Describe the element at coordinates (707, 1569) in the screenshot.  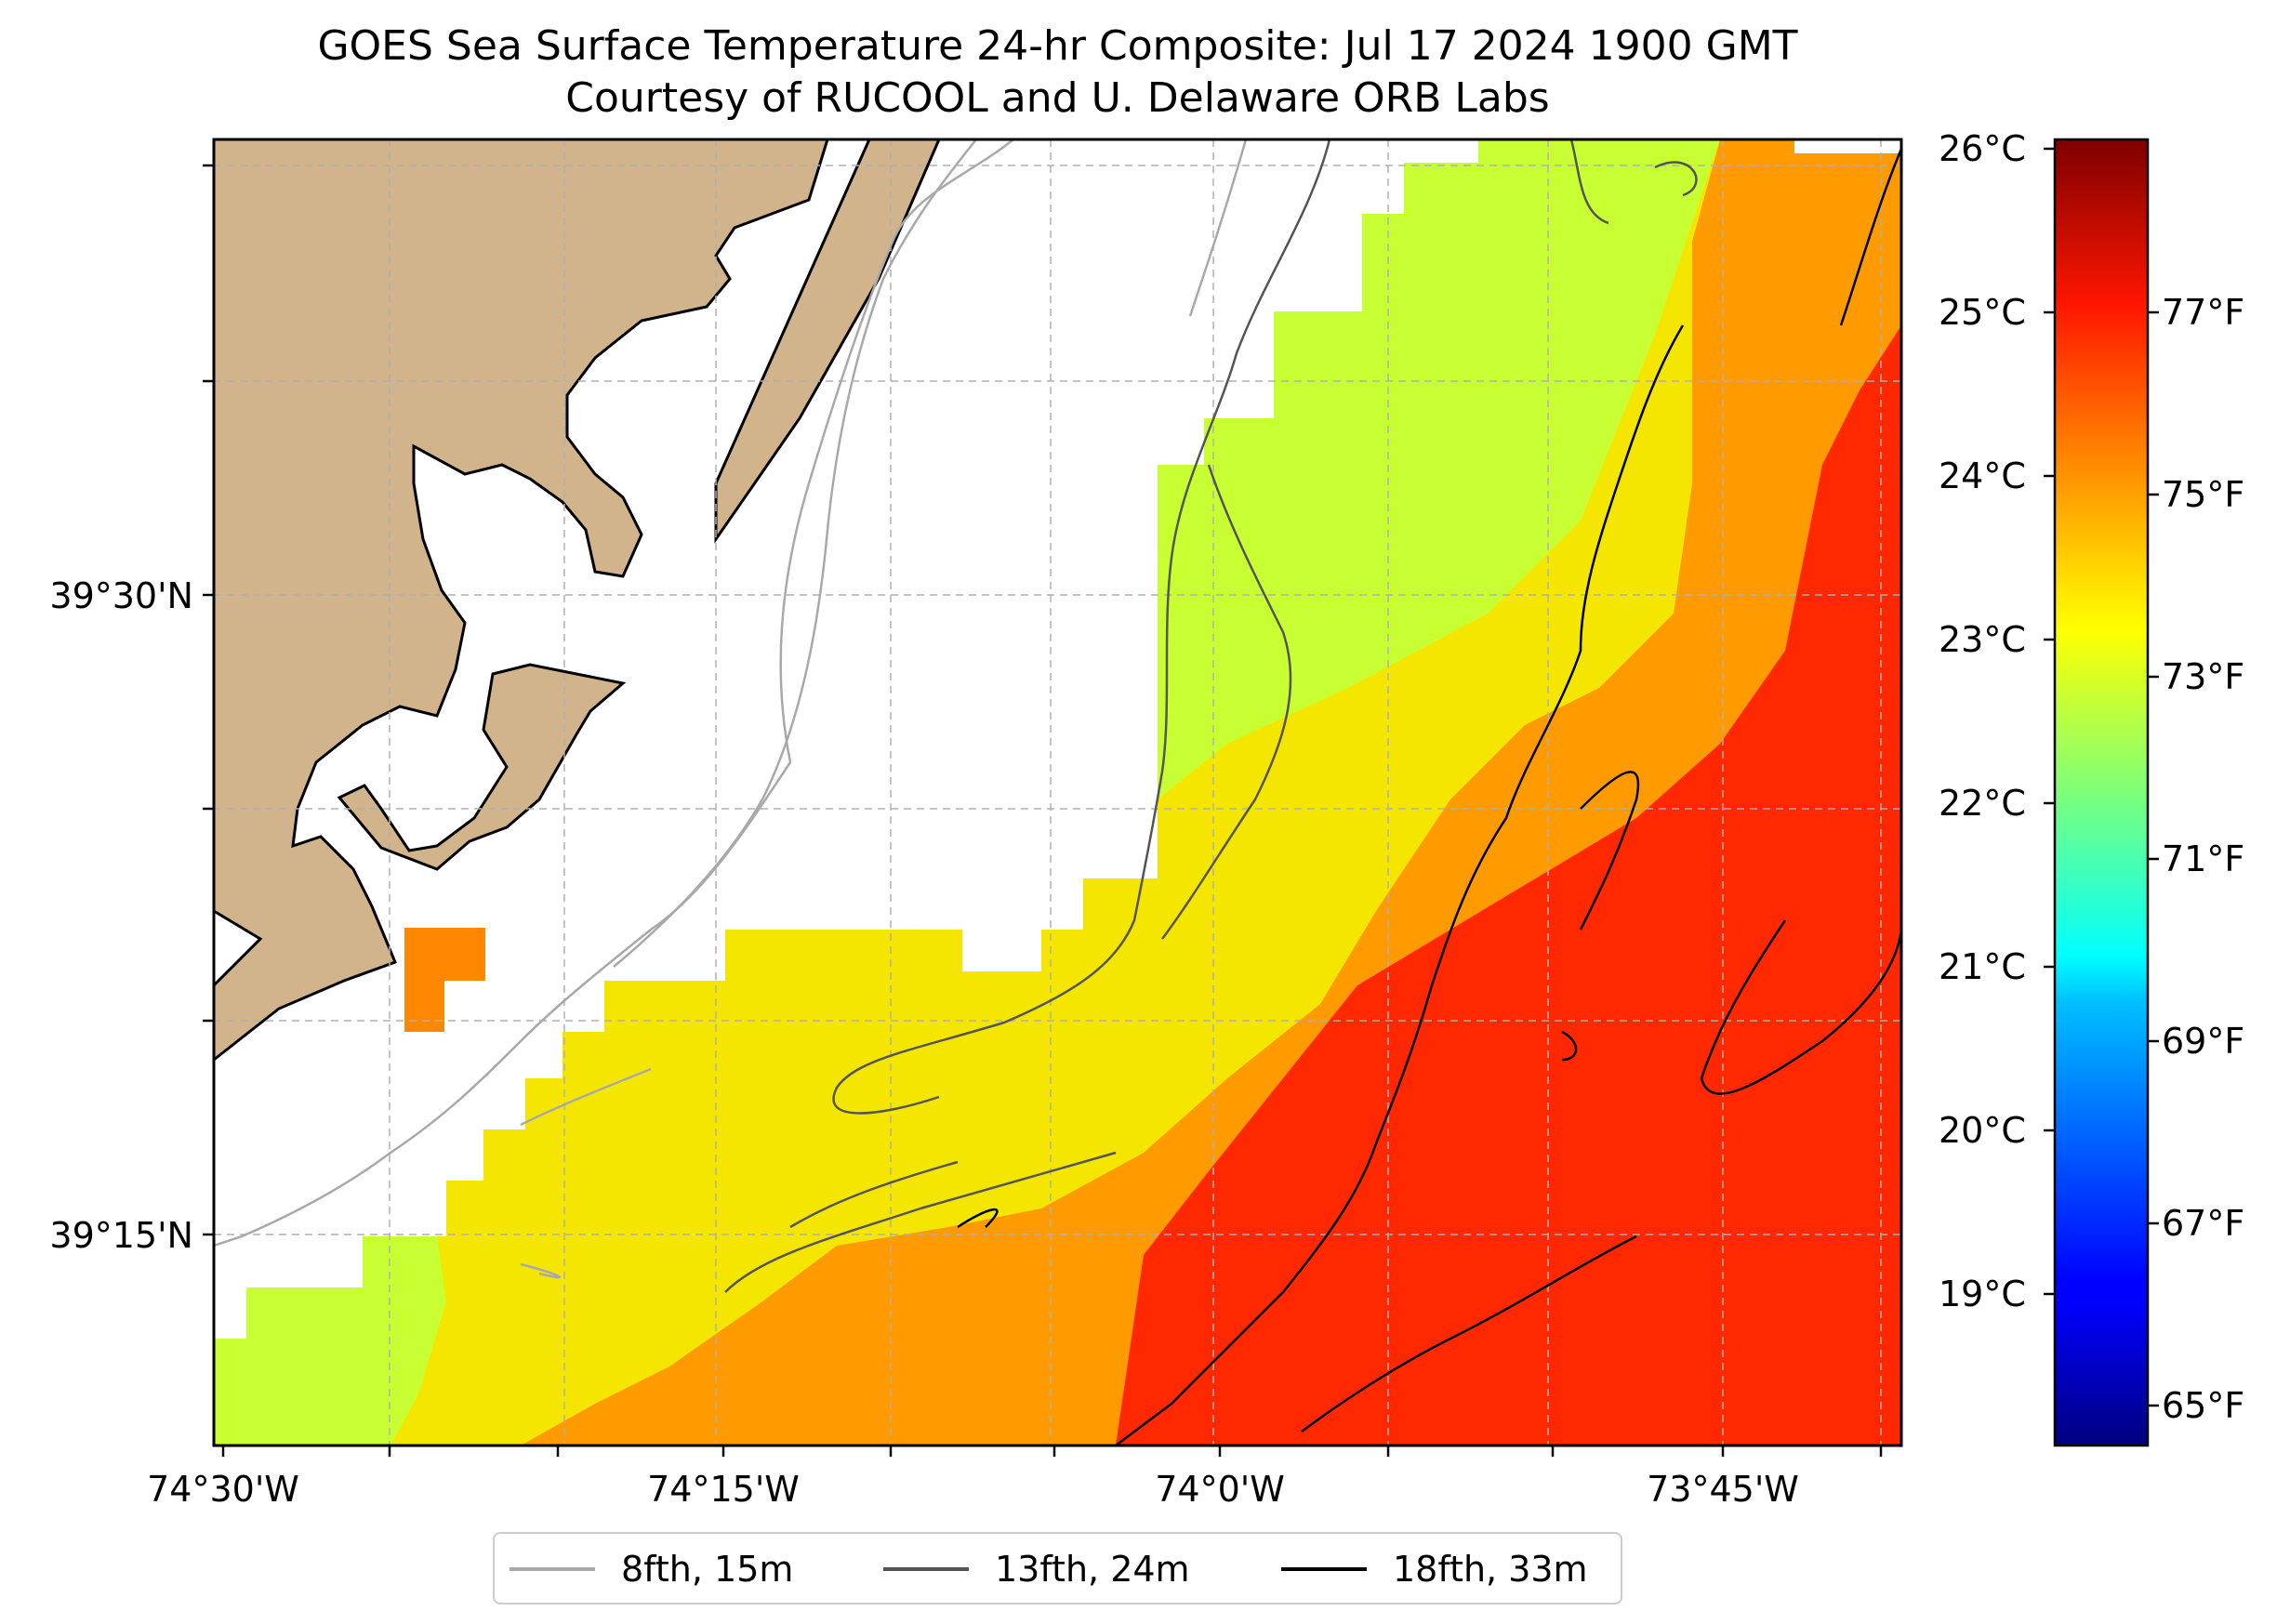
I see `legend-label: 8fth, 15m` at that location.